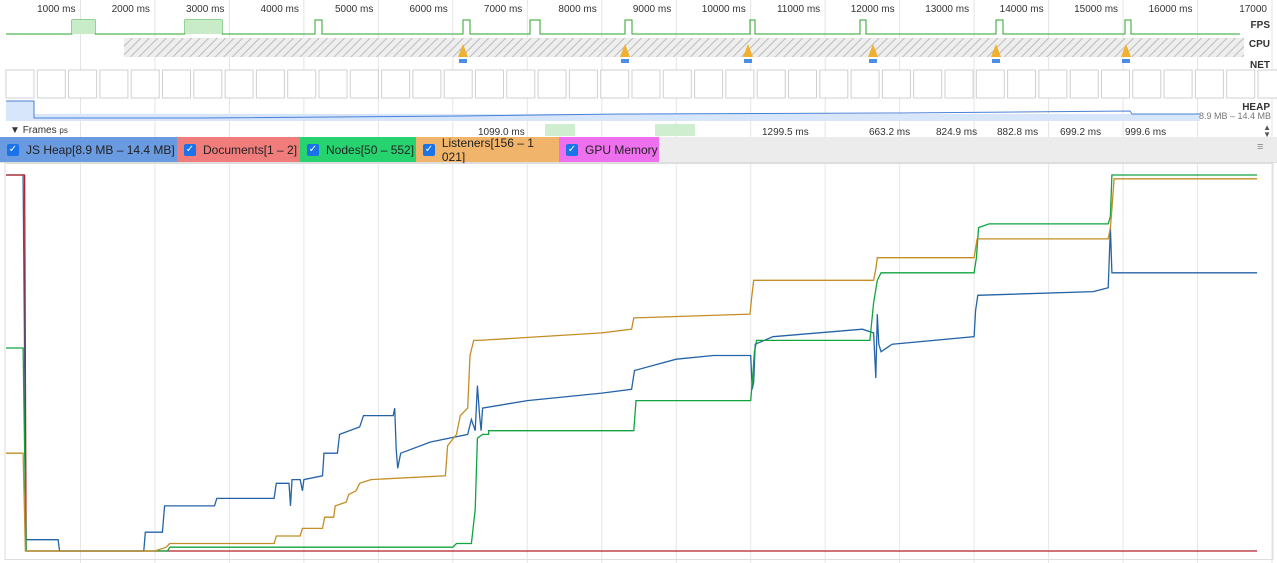  What do you see at coordinates (358, 149) in the screenshot?
I see `legend-item: ✓ Nodes[50 – 552]` at bounding box center [358, 149].